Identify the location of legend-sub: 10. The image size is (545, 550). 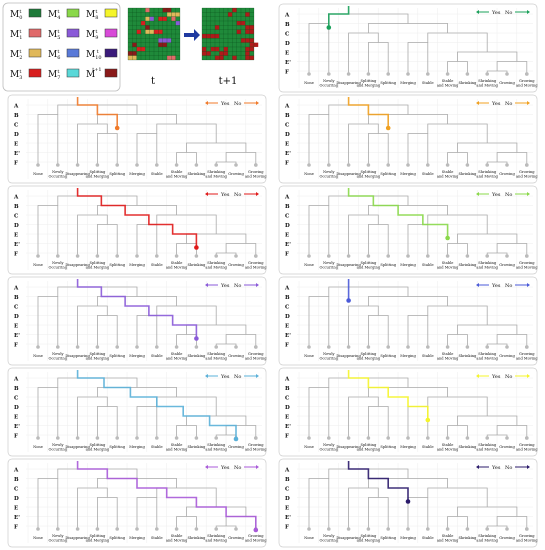
(98, 58).